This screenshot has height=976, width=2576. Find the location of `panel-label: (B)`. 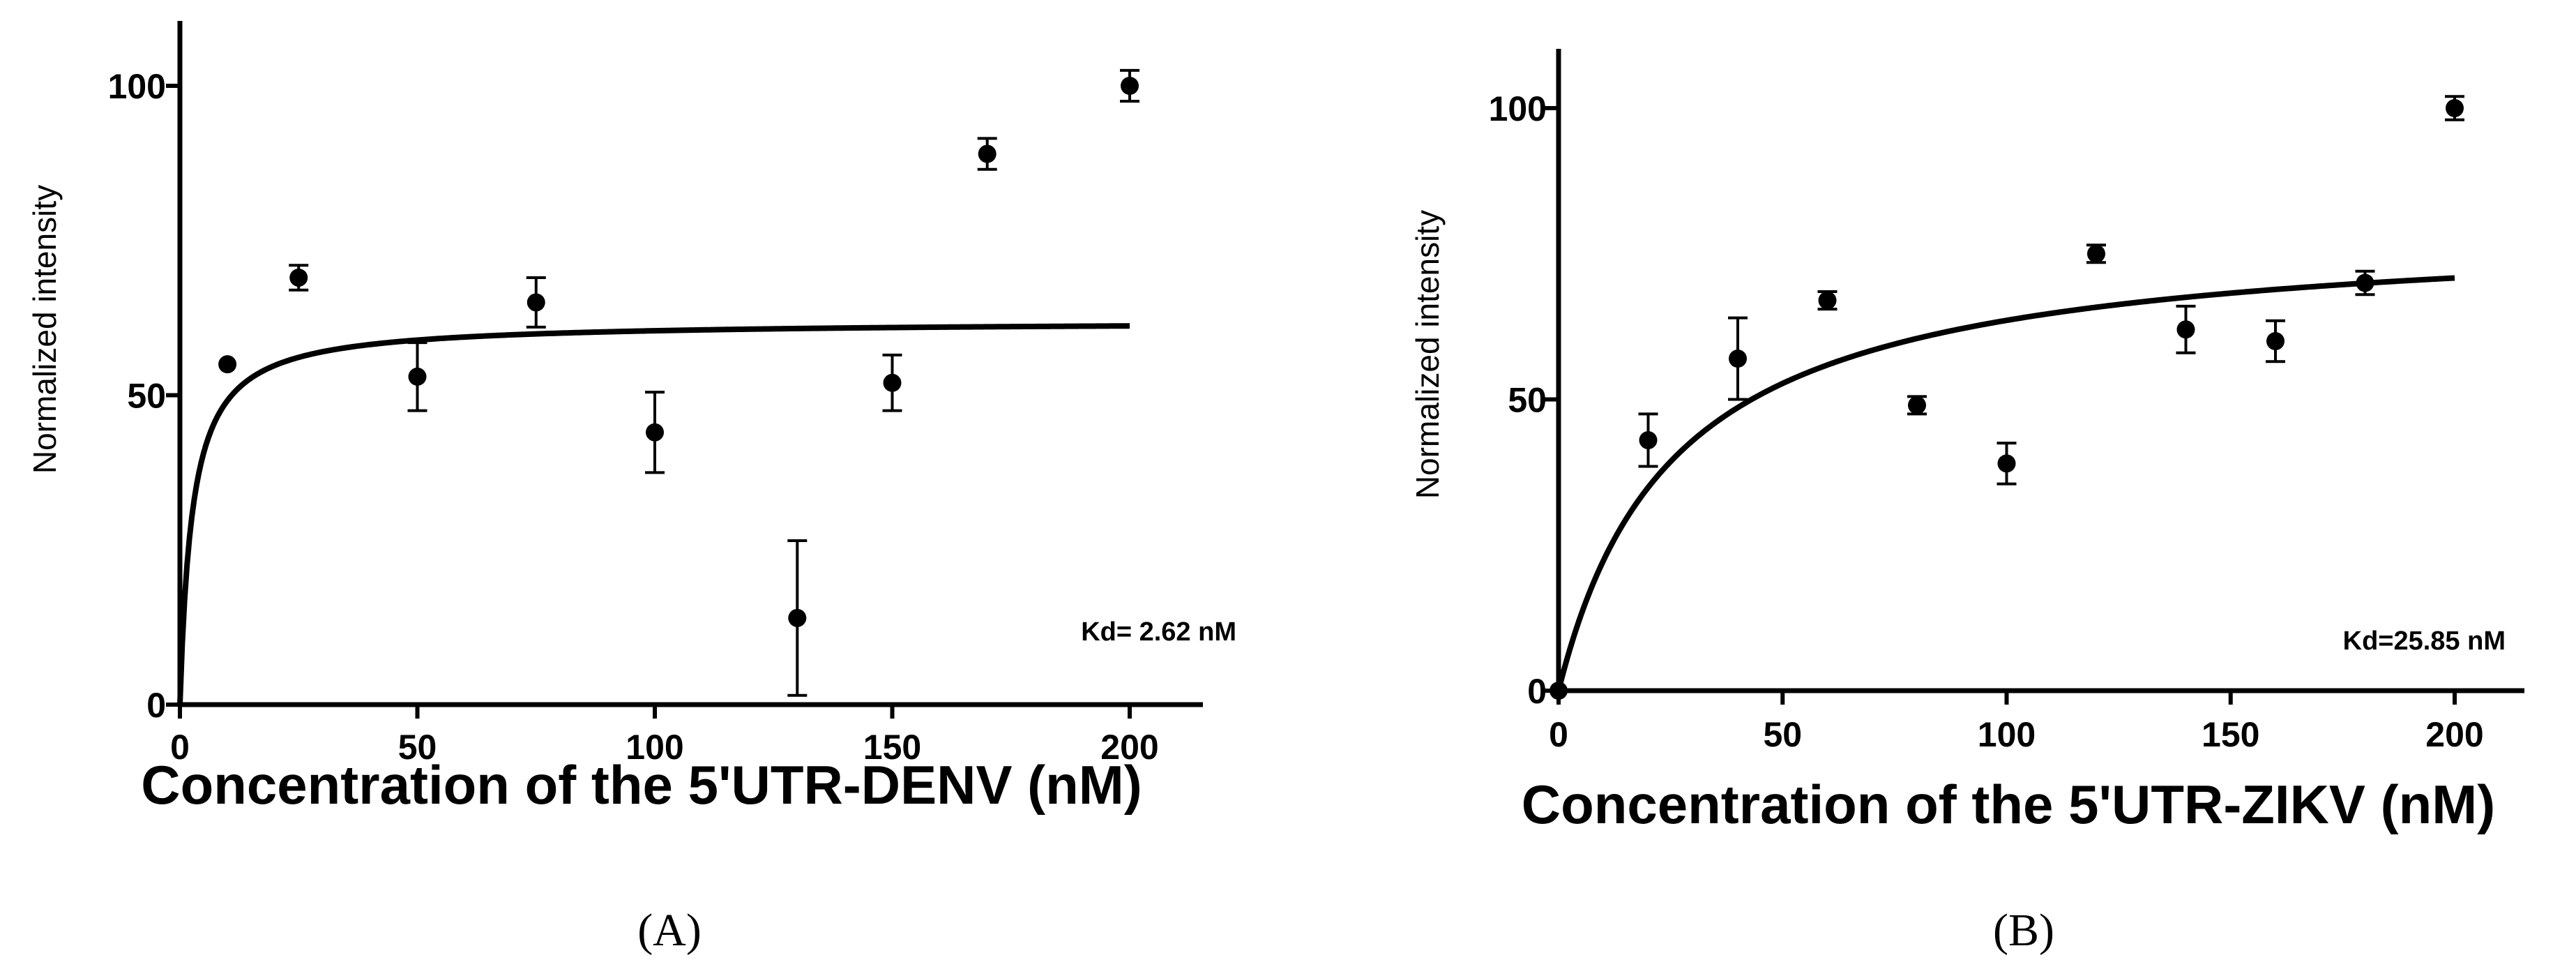

panel-label: (B) is located at coordinates (2023, 930).